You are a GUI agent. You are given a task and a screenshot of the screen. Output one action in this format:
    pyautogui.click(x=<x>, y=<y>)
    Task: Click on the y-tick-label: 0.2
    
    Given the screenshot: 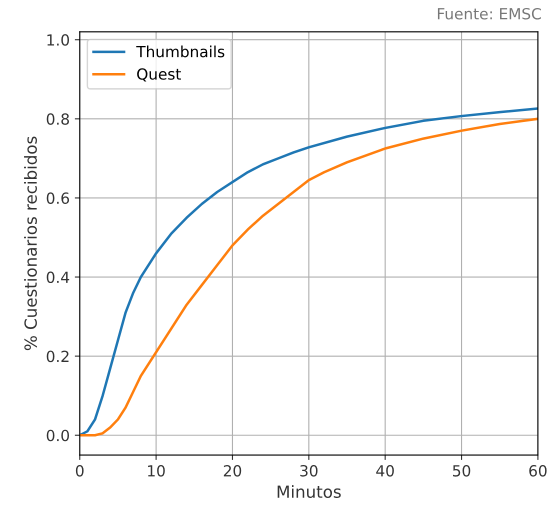 What is the action you would take?
    pyautogui.click(x=57, y=356)
    